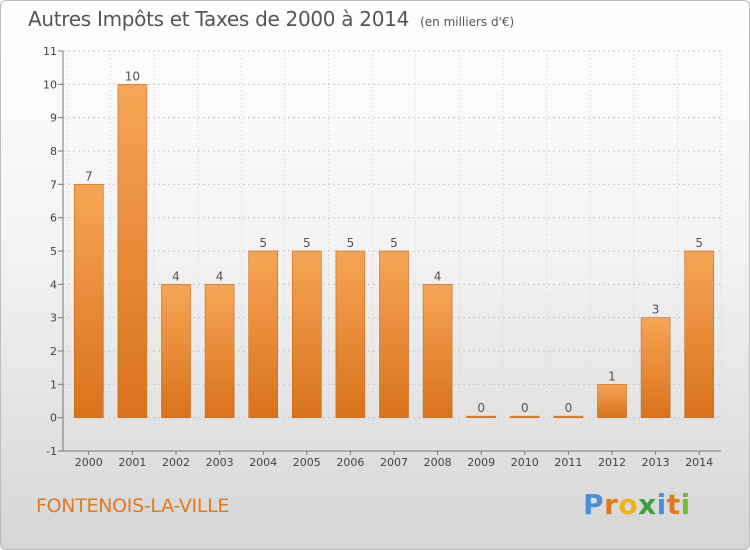 The image size is (750, 550). What do you see at coordinates (53, 351) in the screenshot?
I see `y-tick-label: 2` at bounding box center [53, 351].